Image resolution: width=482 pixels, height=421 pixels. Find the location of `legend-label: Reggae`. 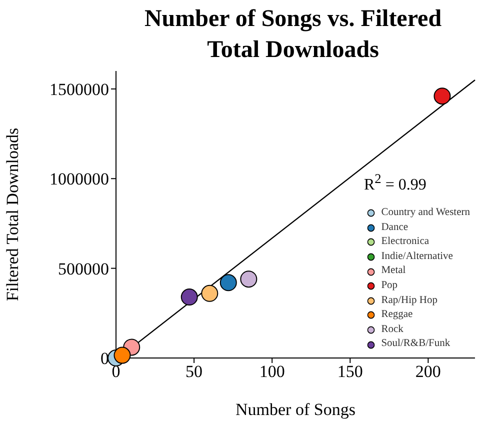

legend-label: Reggae is located at coordinates (397, 315).